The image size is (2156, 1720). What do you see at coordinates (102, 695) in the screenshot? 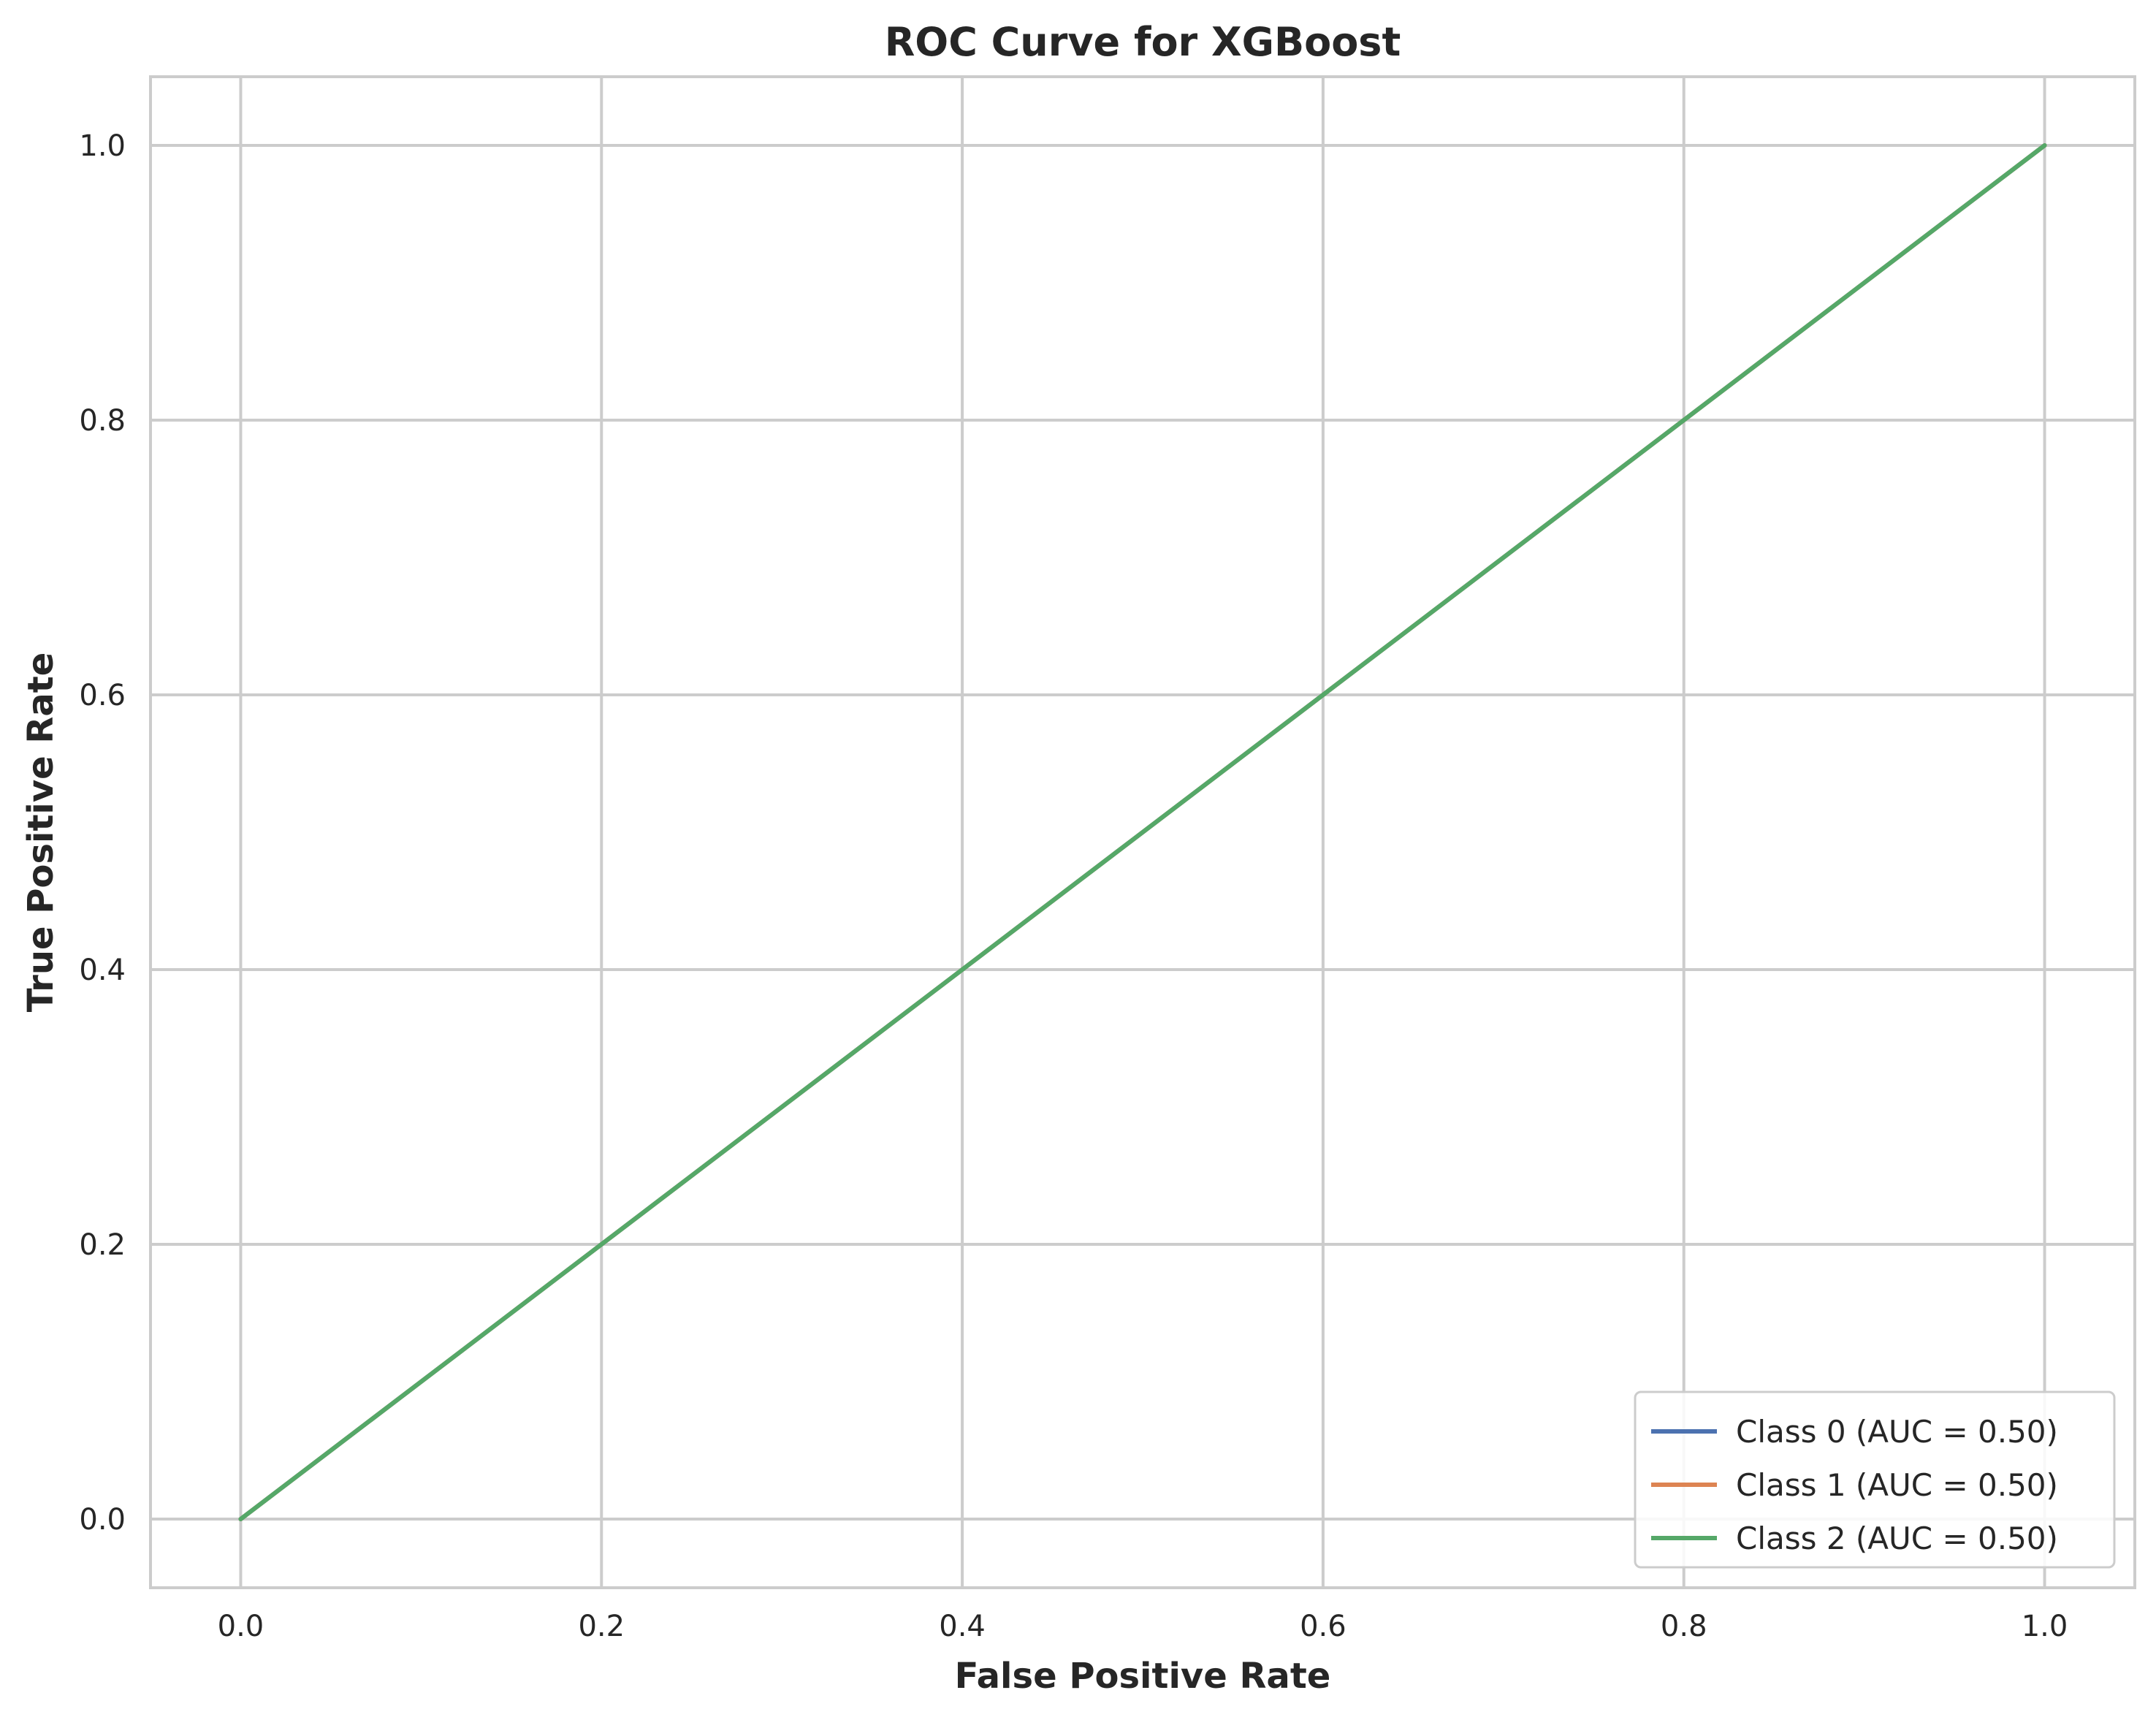
I see `y-tick-label: 0.6` at bounding box center [102, 695].